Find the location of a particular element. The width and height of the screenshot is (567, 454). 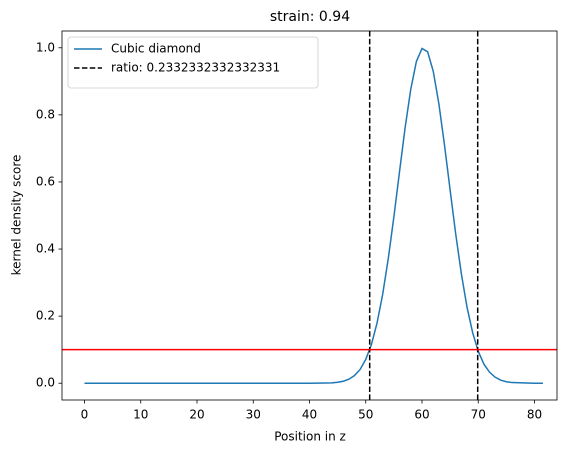

y-tick-label: 0.6 is located at coordinates (45, 181).